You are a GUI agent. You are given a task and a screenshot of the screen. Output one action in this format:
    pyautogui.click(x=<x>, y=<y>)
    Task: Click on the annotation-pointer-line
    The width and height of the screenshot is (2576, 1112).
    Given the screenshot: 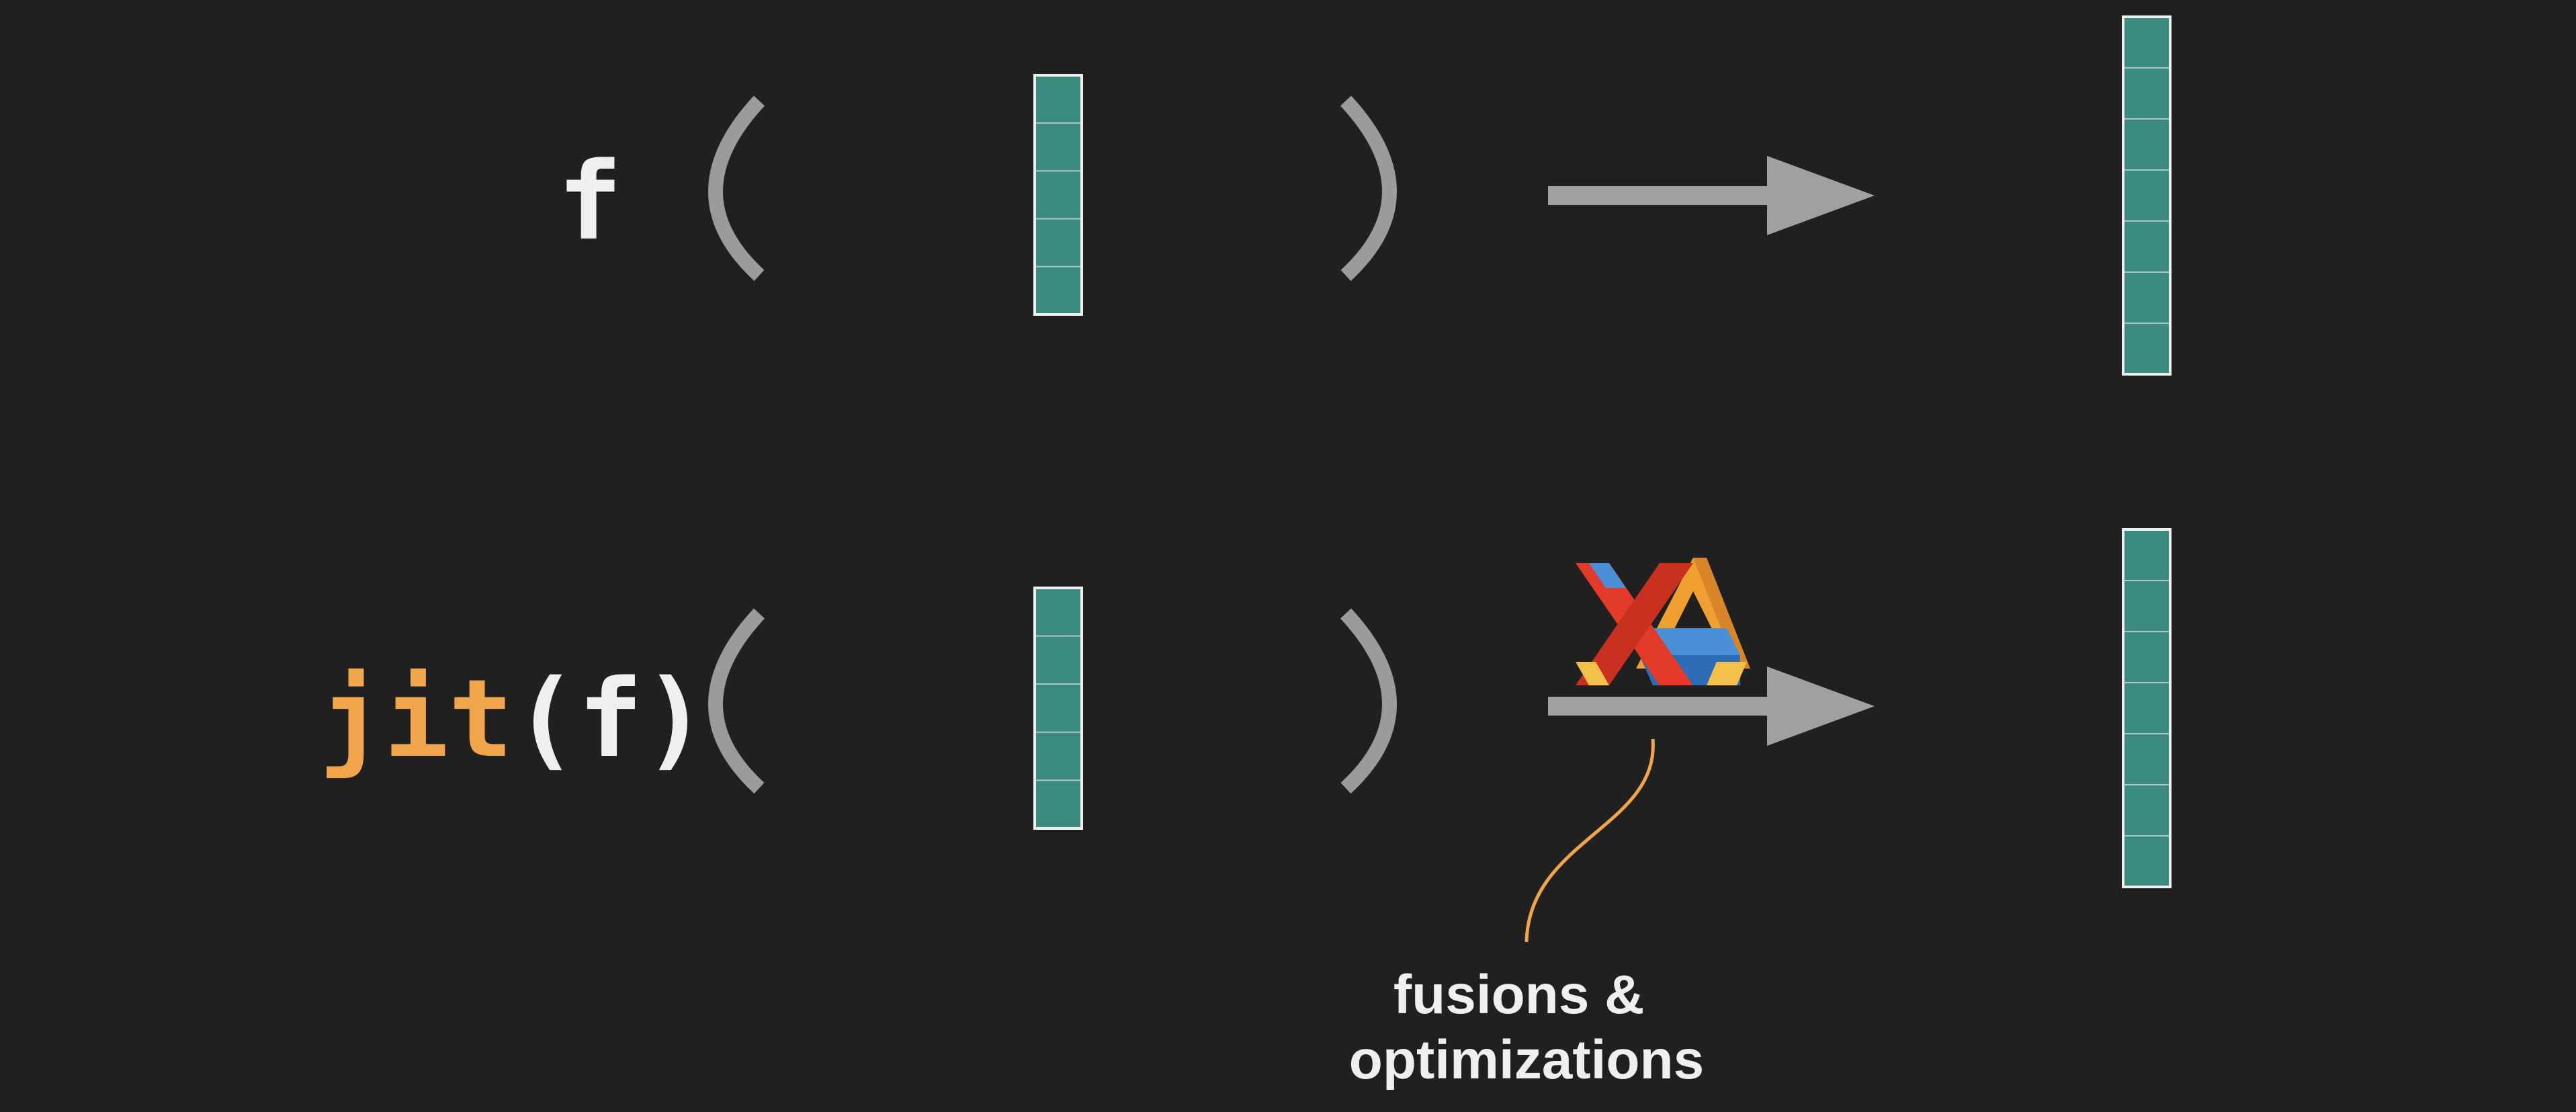 What is the action you would take?
    pyautogui.click(x=1590, y=840)
    